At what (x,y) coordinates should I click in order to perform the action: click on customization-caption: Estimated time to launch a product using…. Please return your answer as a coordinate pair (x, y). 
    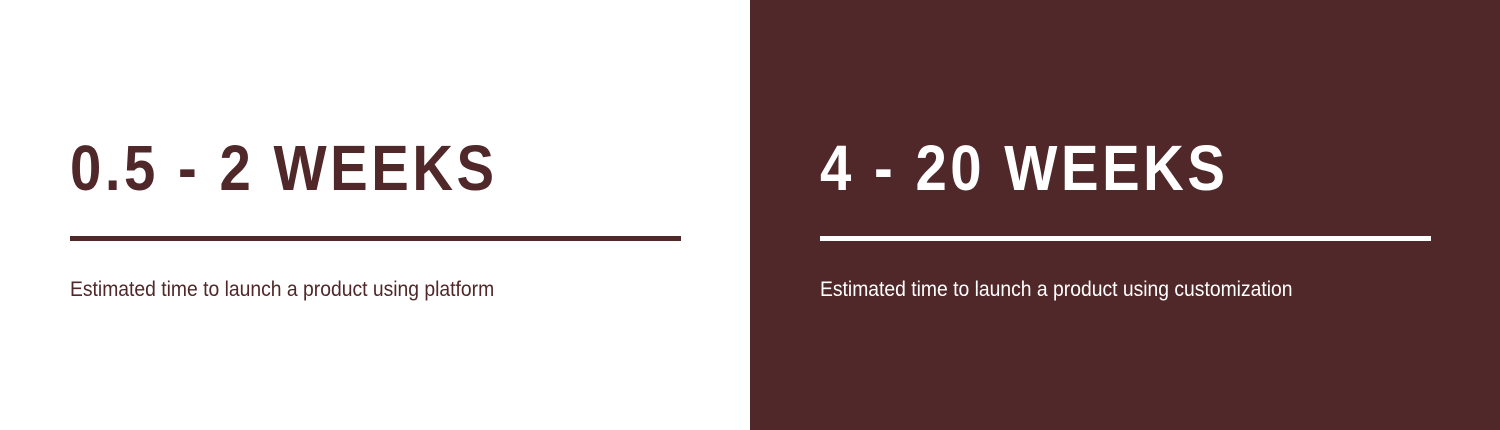
    Looking at the image, I should click on (1056, 289).